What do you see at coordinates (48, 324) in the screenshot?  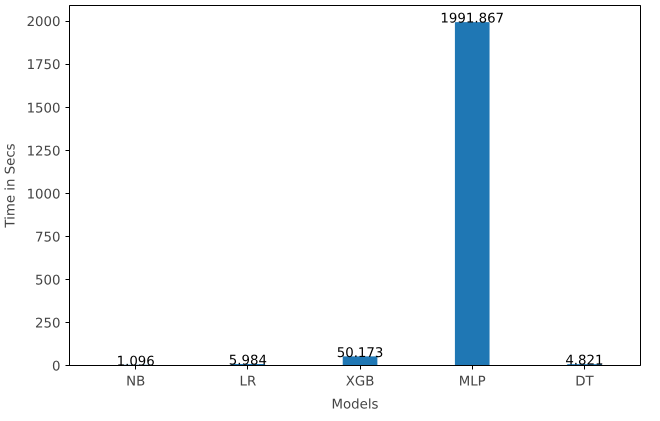 I see `y-tick-label: 250` at bounding box center [48, 324].